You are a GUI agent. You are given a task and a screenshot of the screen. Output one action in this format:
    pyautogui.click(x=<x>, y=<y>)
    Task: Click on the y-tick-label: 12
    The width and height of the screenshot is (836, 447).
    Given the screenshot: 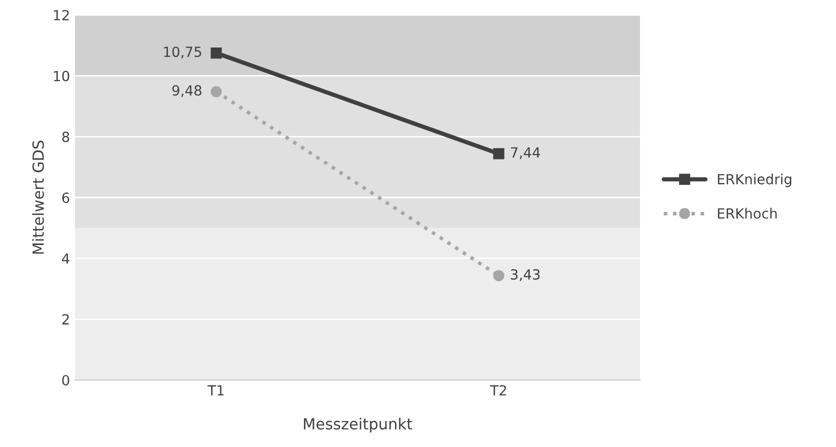 What is the action you would take?
    pyautogui.click(x=61, y=15)
    